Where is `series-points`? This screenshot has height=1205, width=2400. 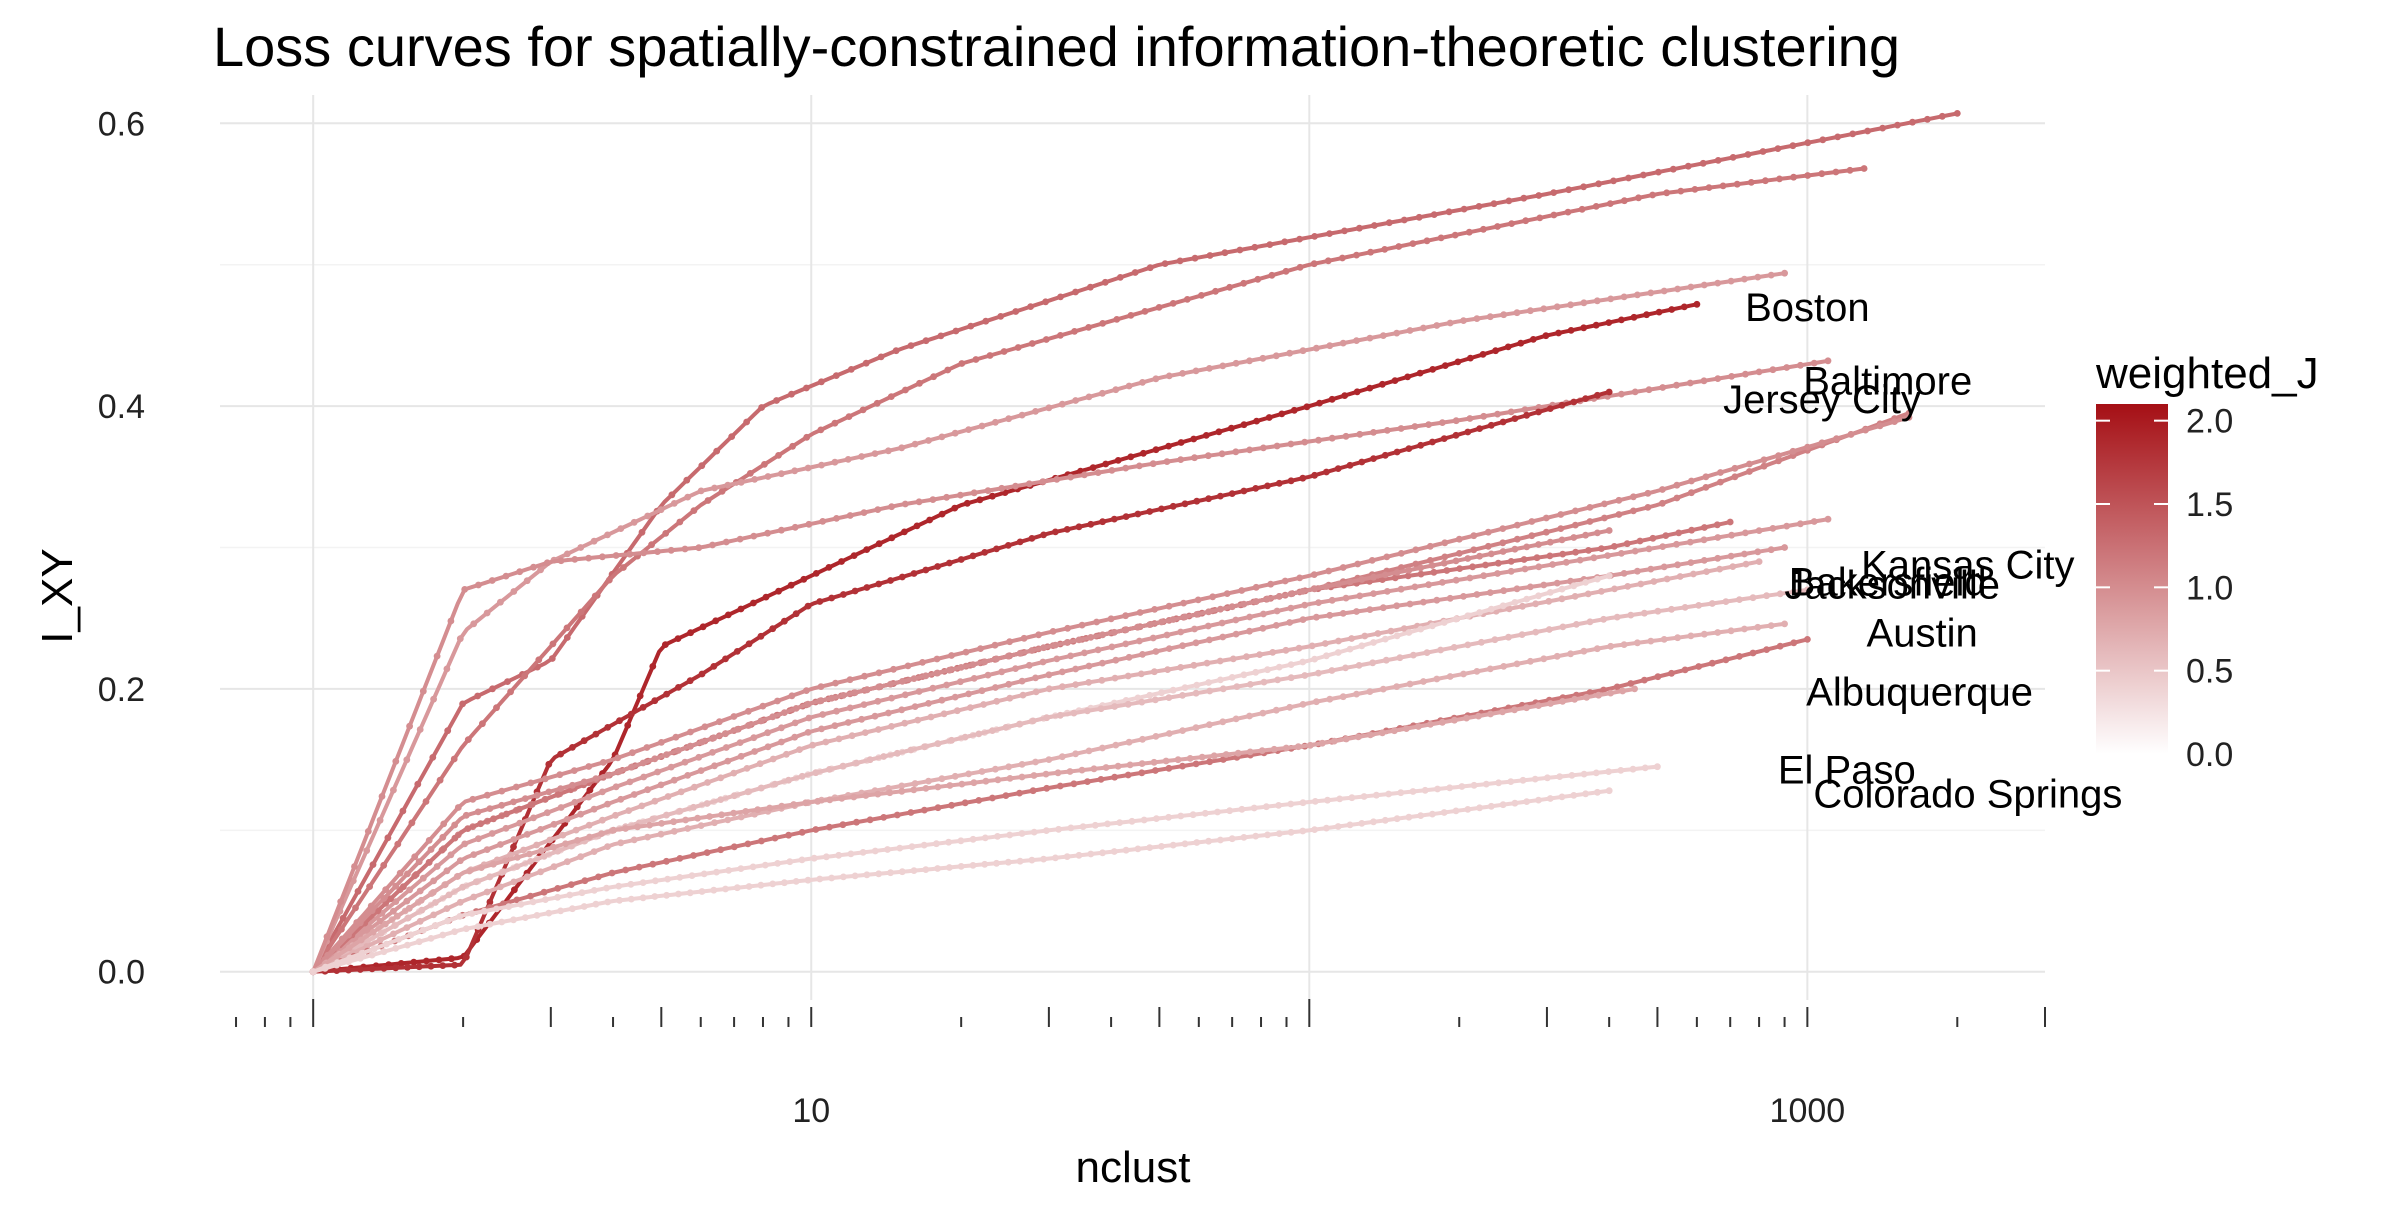
series-points is located at coordinates (961, 881).